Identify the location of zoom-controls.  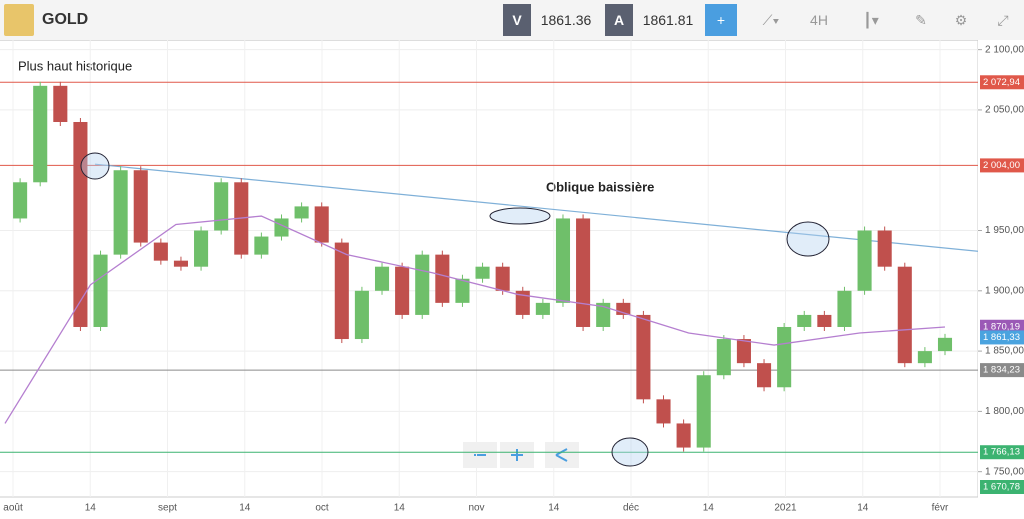
(521, 455).